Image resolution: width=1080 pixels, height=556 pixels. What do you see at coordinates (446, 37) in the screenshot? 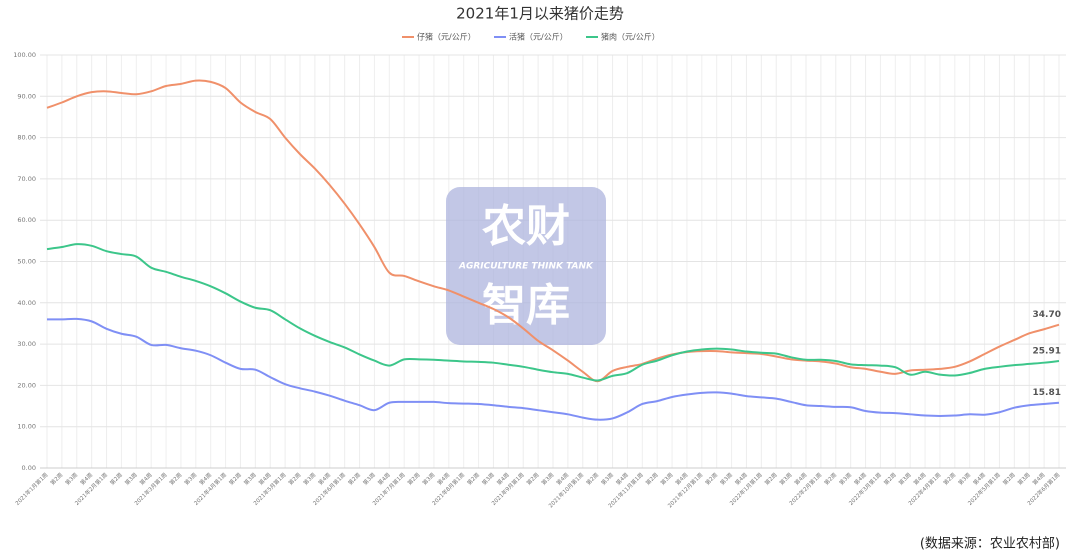
I see `legend-label: 仔猪（元/公斤）` at bounding box center [446, 37].